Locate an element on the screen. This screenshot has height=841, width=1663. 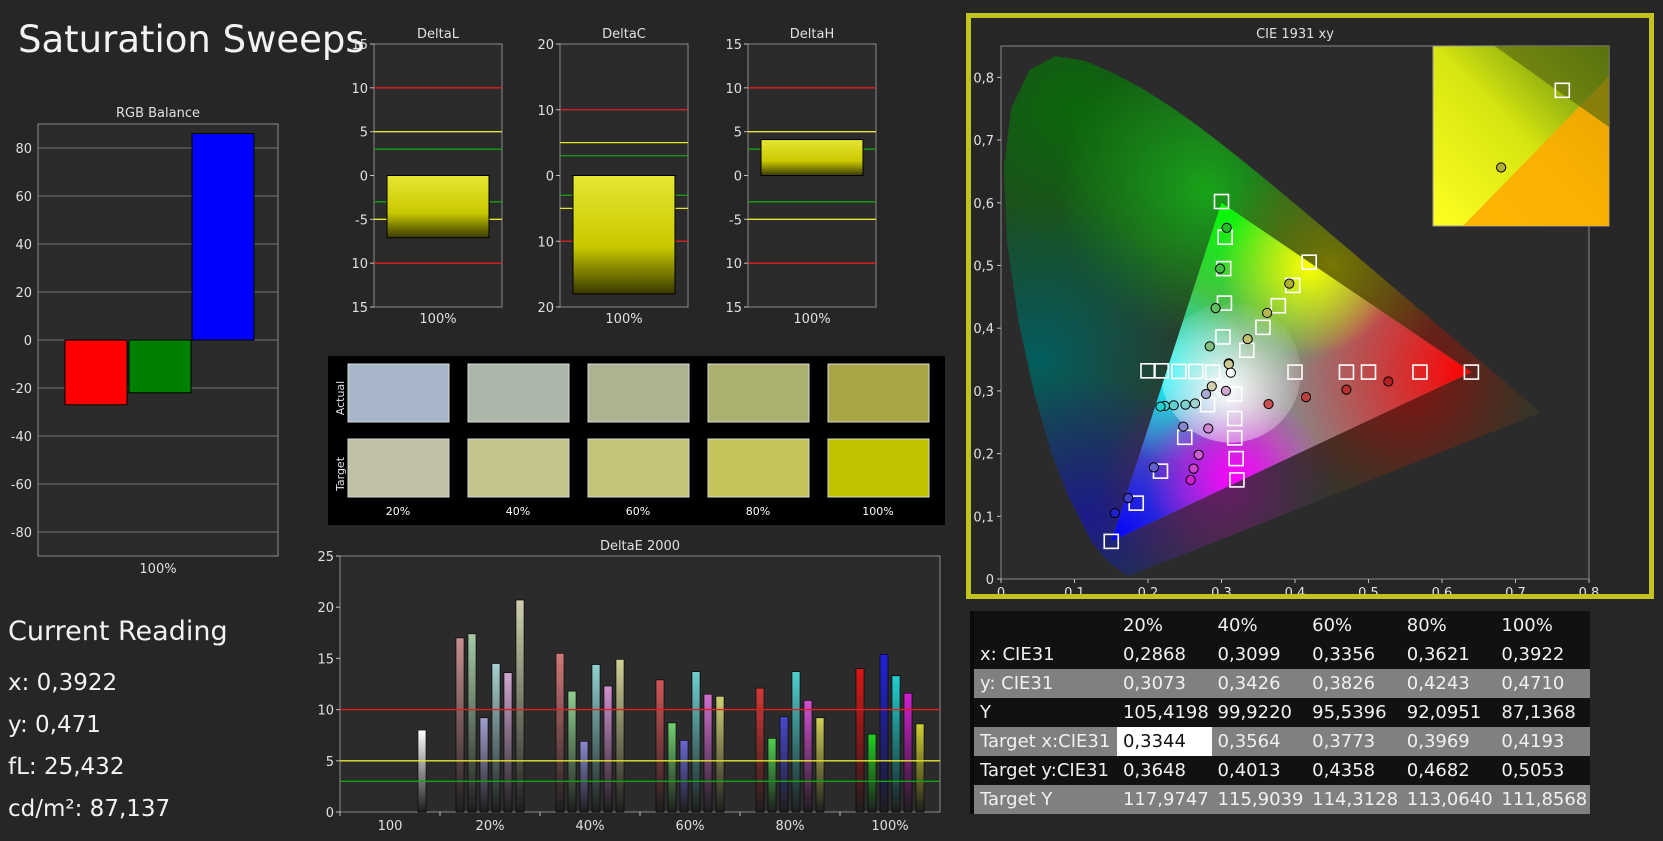
table-cell: 105,4198 is located at coordinates (1164, 712).